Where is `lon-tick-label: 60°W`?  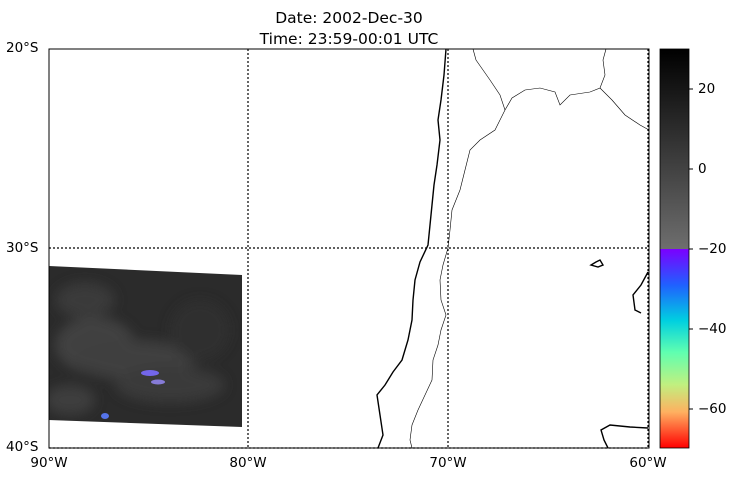 lon-tick-label: 60°W is located at coordinates (648, 463).